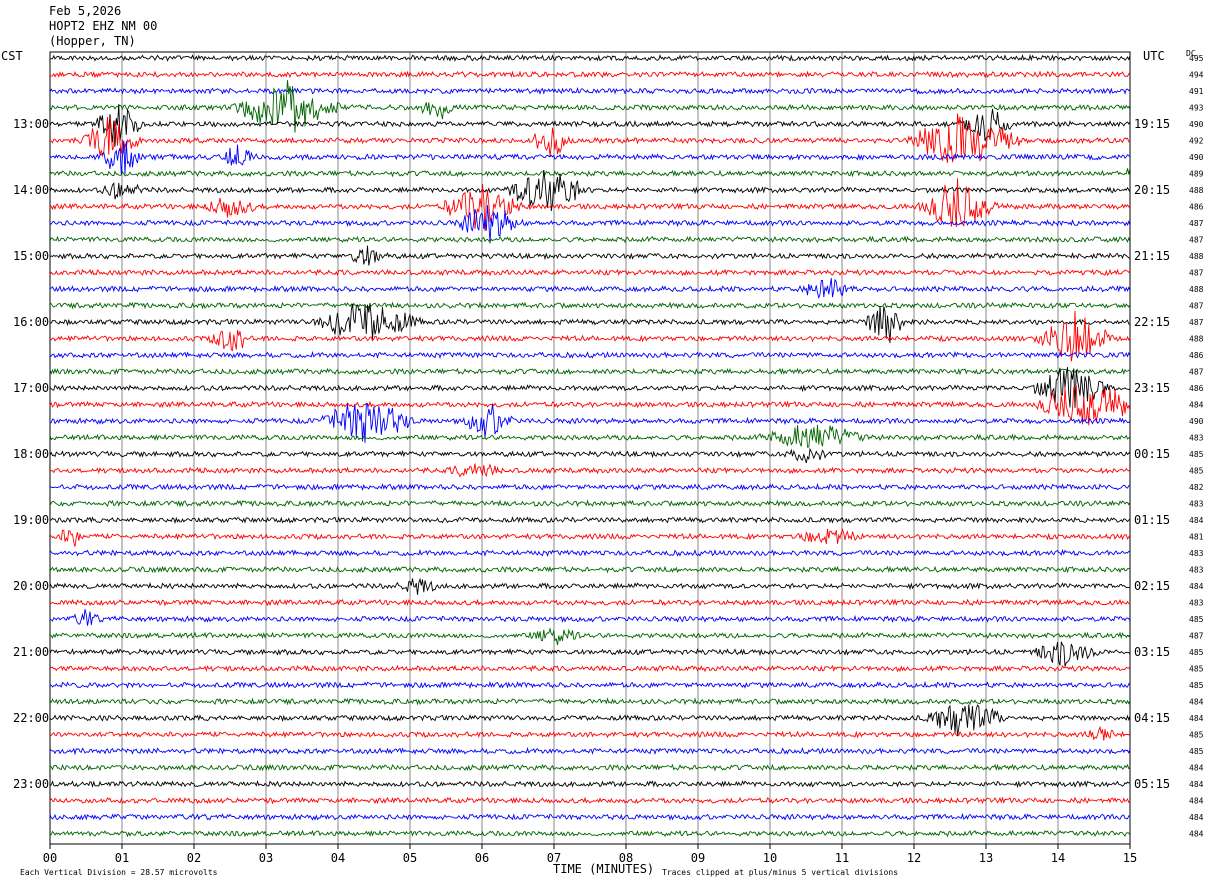 Image resolution: width=1210 pixels, height=886 pixels. Describe the element at coordinates (1152, 520) in the screenshot. I see `right-time-label: 01:15` at that location.